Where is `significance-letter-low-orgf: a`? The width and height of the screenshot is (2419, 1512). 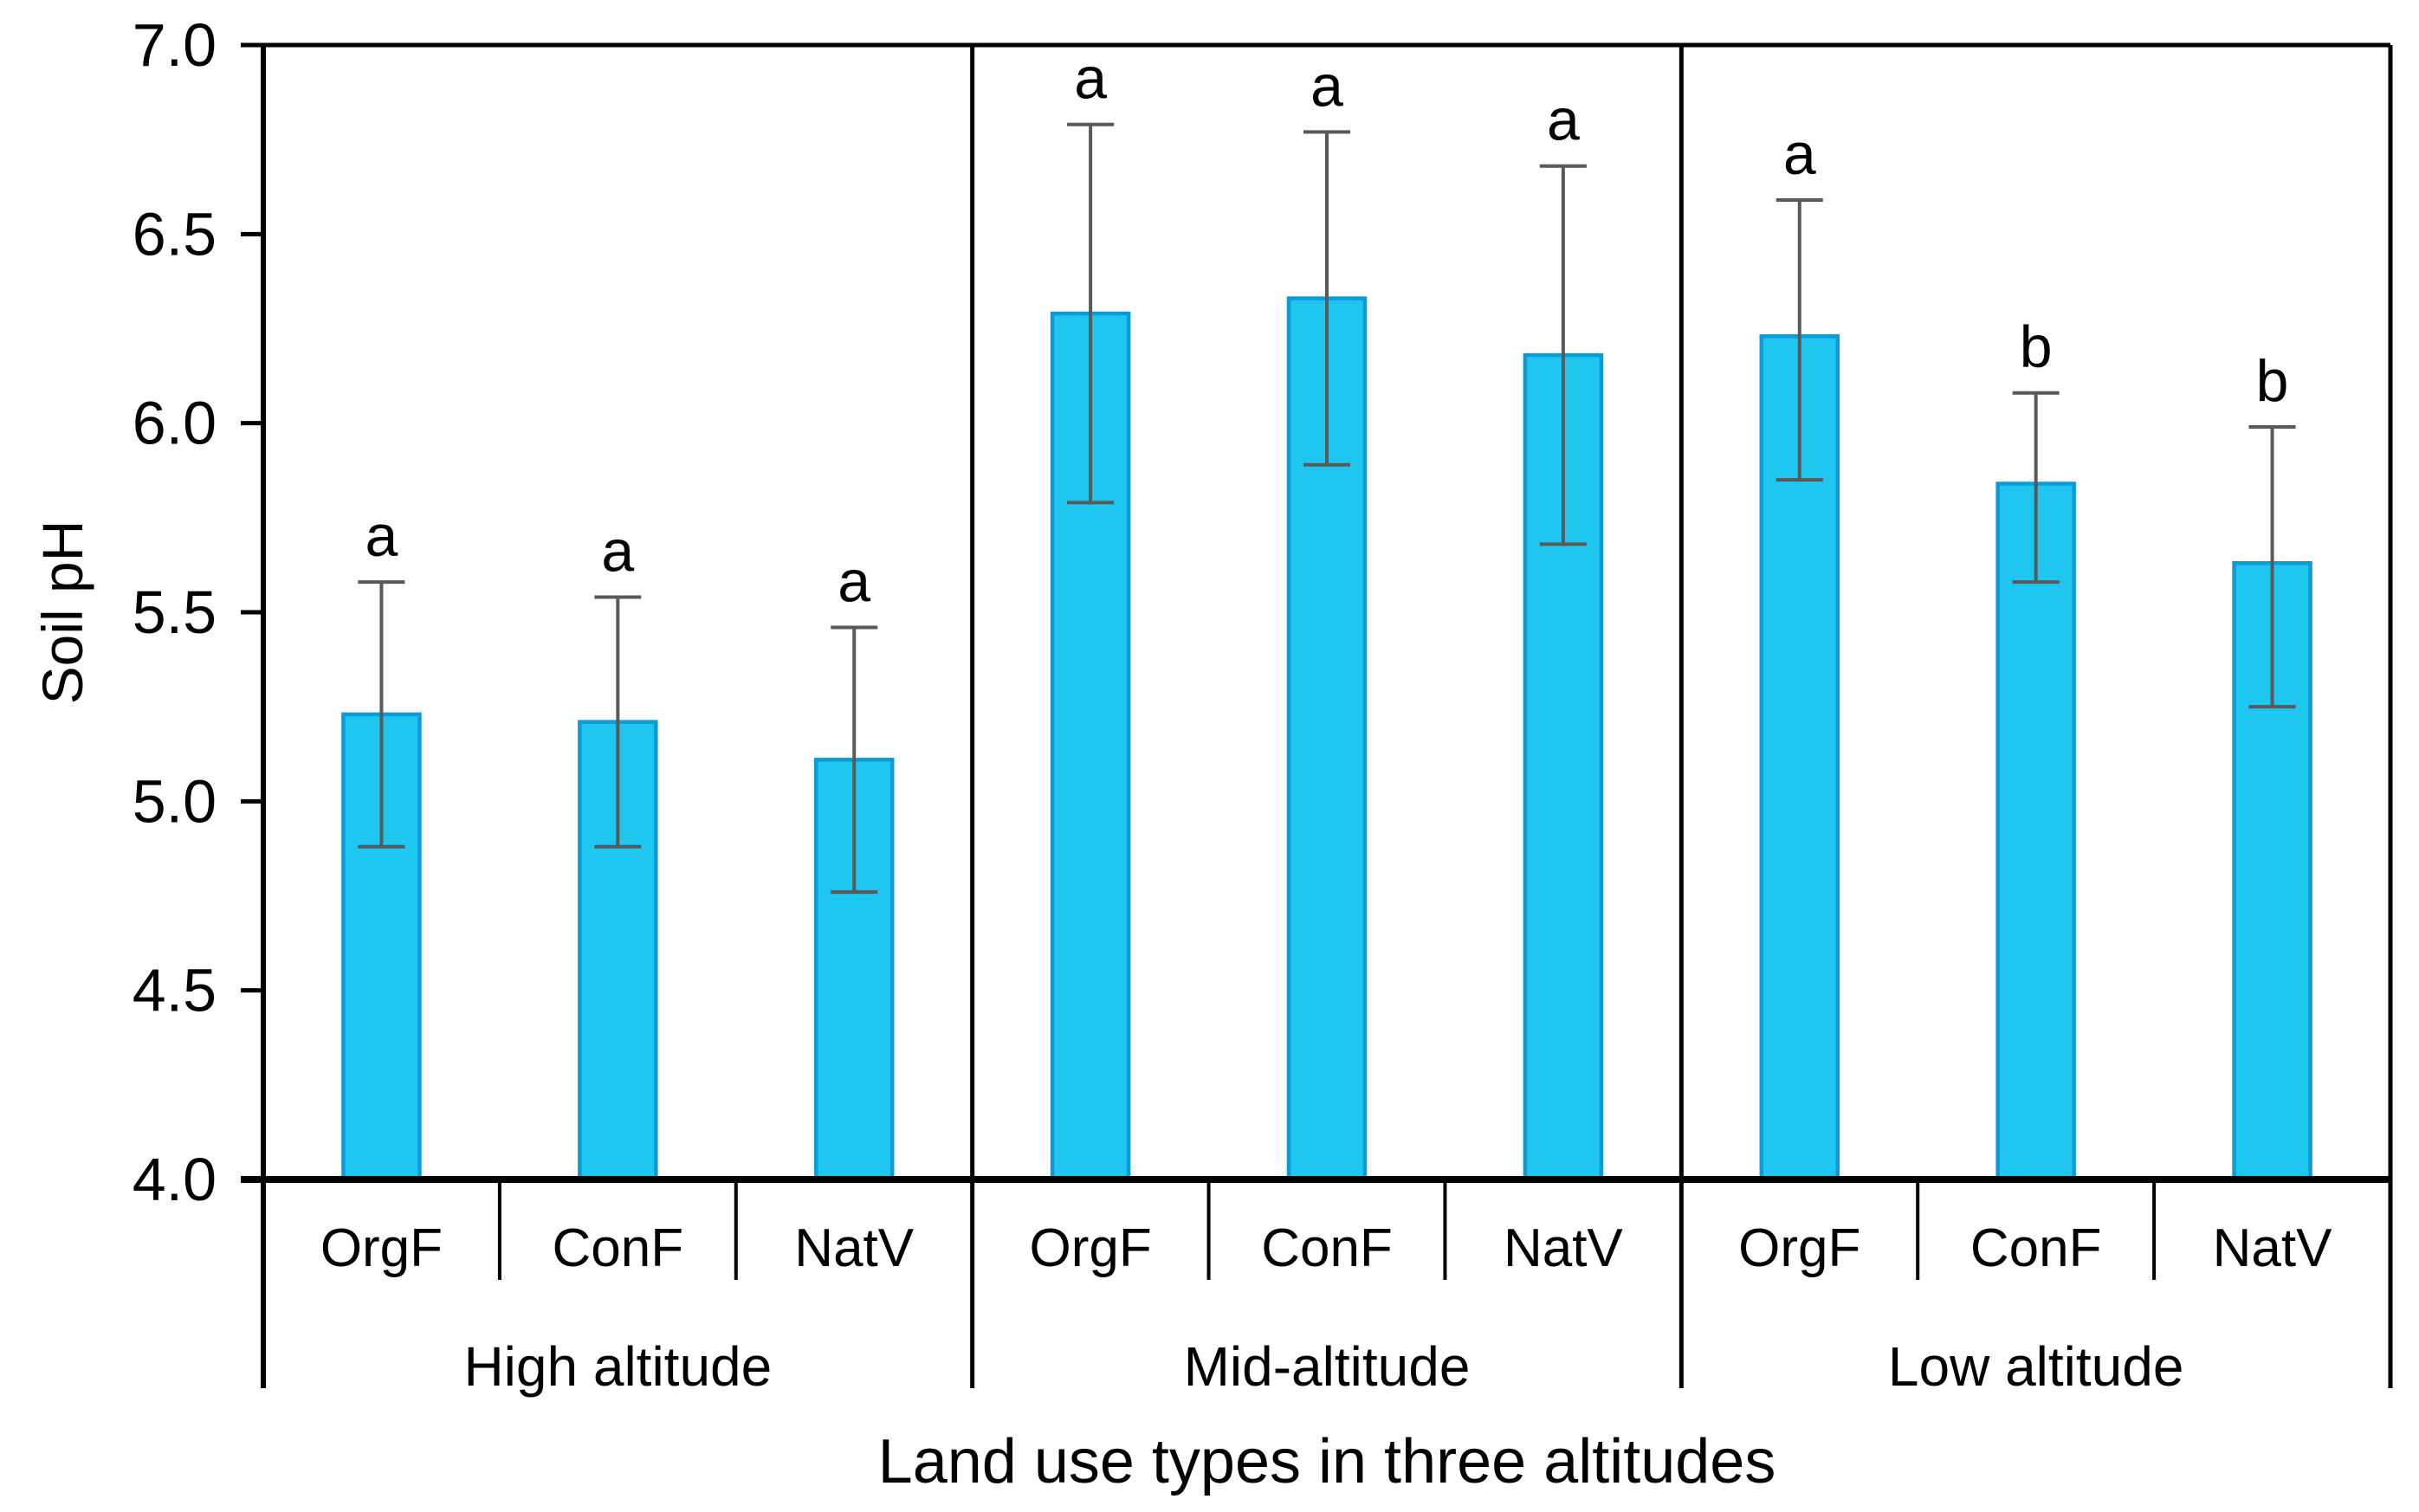
significance-letter-low-orgf: a is located at coordinates (1800, 154).